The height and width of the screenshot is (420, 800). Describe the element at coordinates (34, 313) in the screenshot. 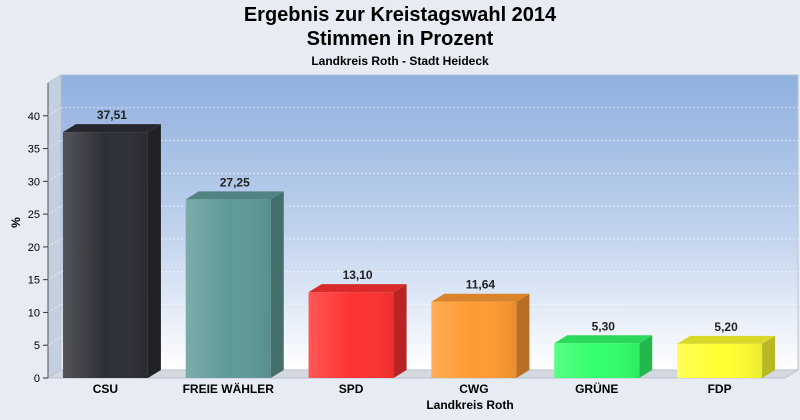

I see `y-tick-label: 10` at that location.